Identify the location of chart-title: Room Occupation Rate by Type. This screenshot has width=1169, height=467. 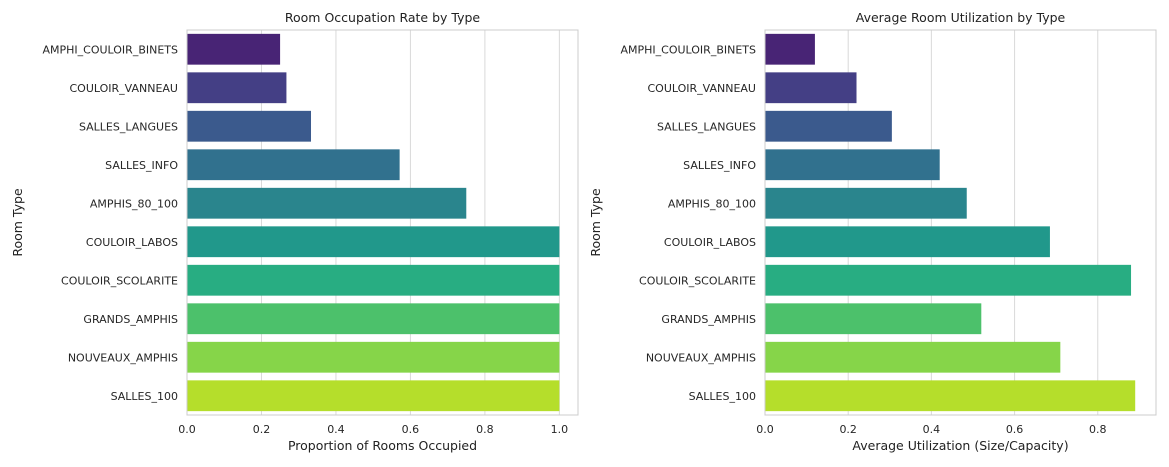
(383, 17).